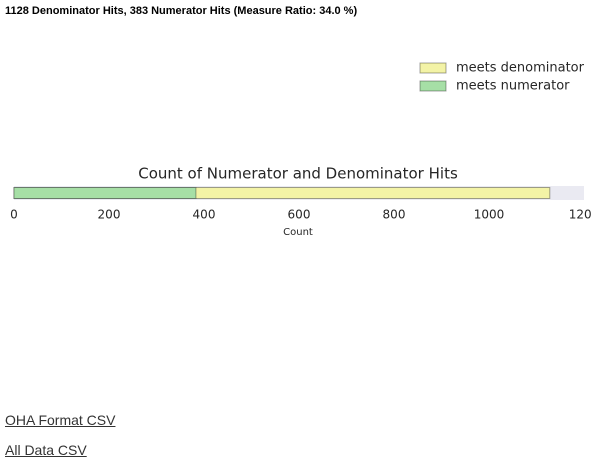 This screenshot has width=605, height=463. What do you see at coordinates (580, 215) in the screenshot?
I see `x-tick-label: 1200` at bounding box center [580, 215].